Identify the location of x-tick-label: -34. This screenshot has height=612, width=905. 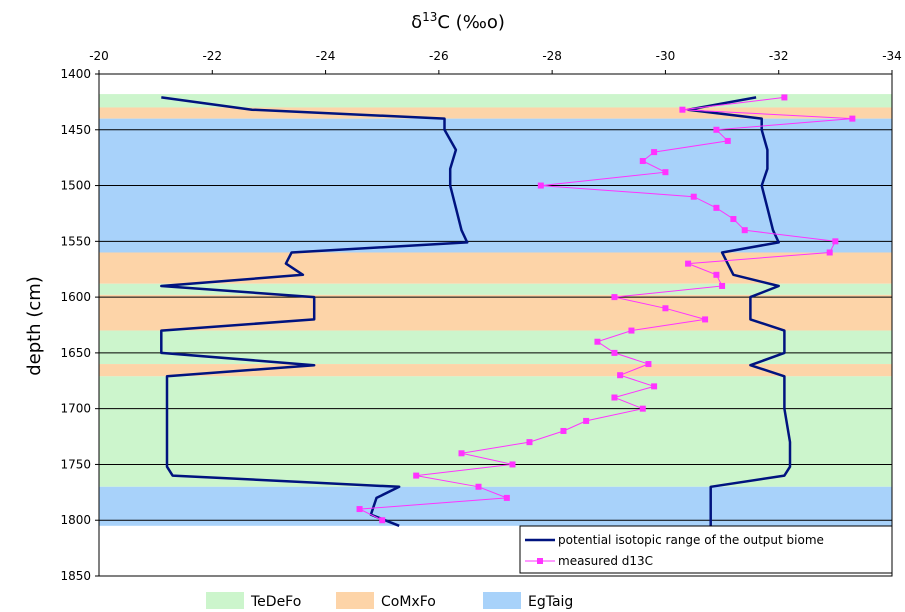
(892, 56).